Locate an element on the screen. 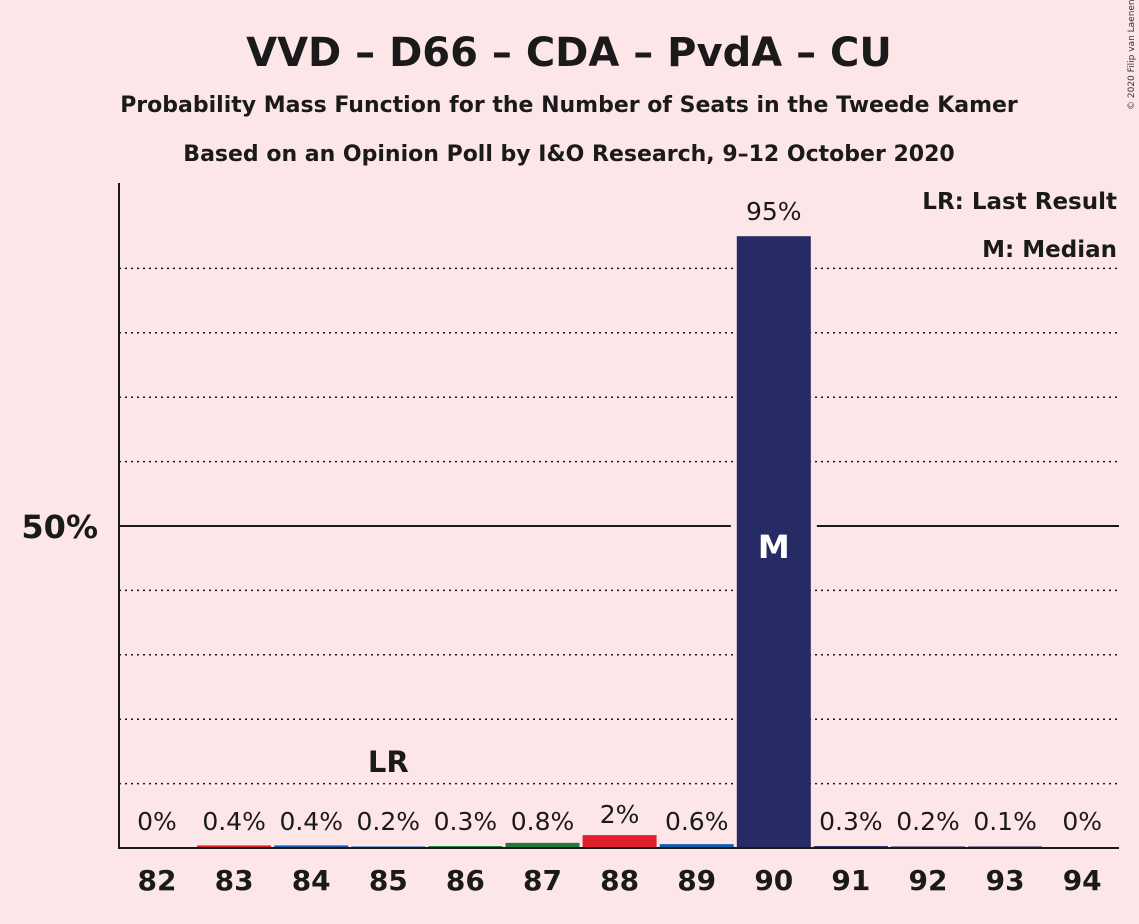 This screenshot has width=1139, height=924. x-tick-82: 82 is located at coordinates (157, 880).